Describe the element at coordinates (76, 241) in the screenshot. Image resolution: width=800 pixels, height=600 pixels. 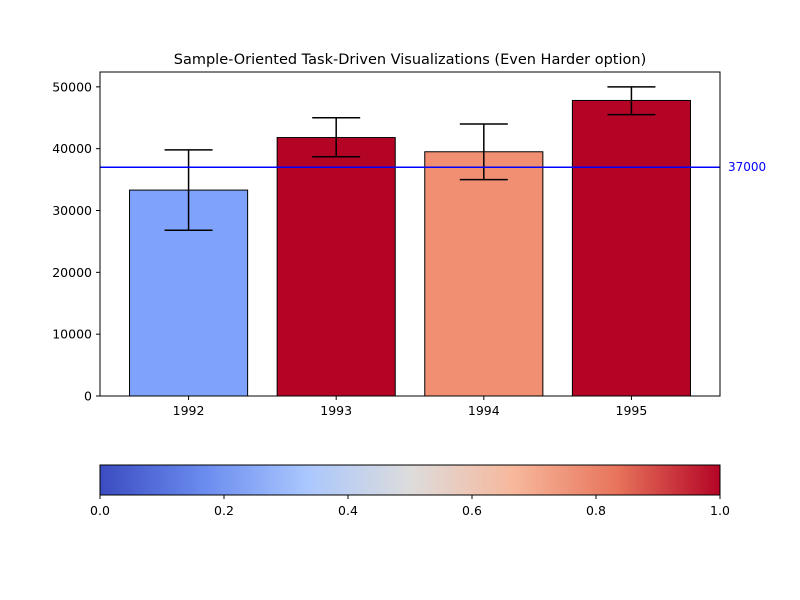
I see `y-axis: 0 10000 20000 30000 40000 50000` at that location.